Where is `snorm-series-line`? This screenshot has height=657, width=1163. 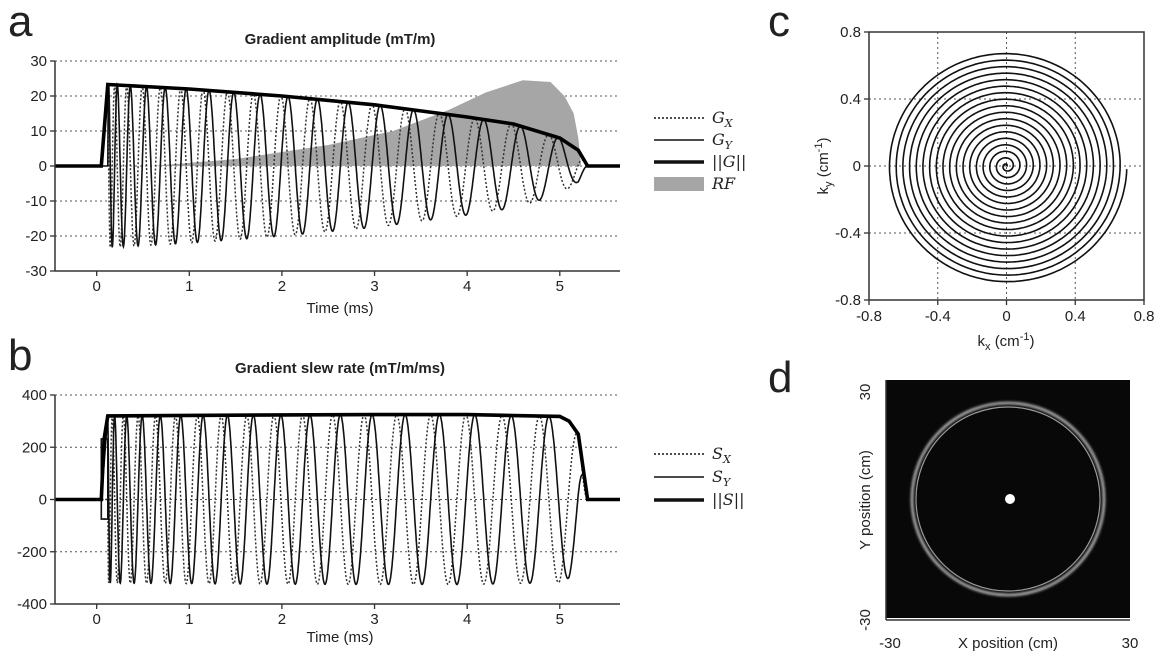
snorm-series-line is located at coordinates (337, 457).